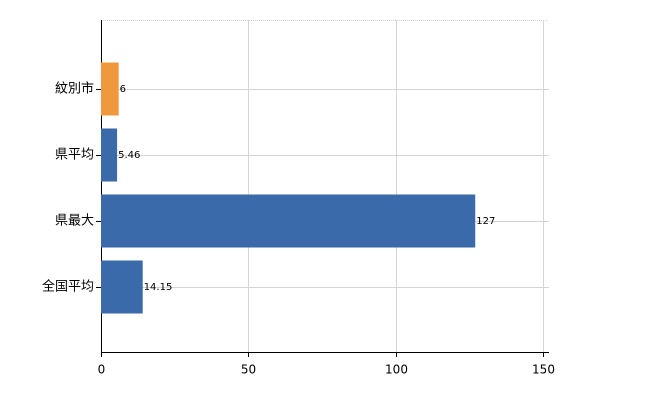 This screenshot has width=650, height=400. I want to click on y-tick-label: 全国平均, so click(68, 287).